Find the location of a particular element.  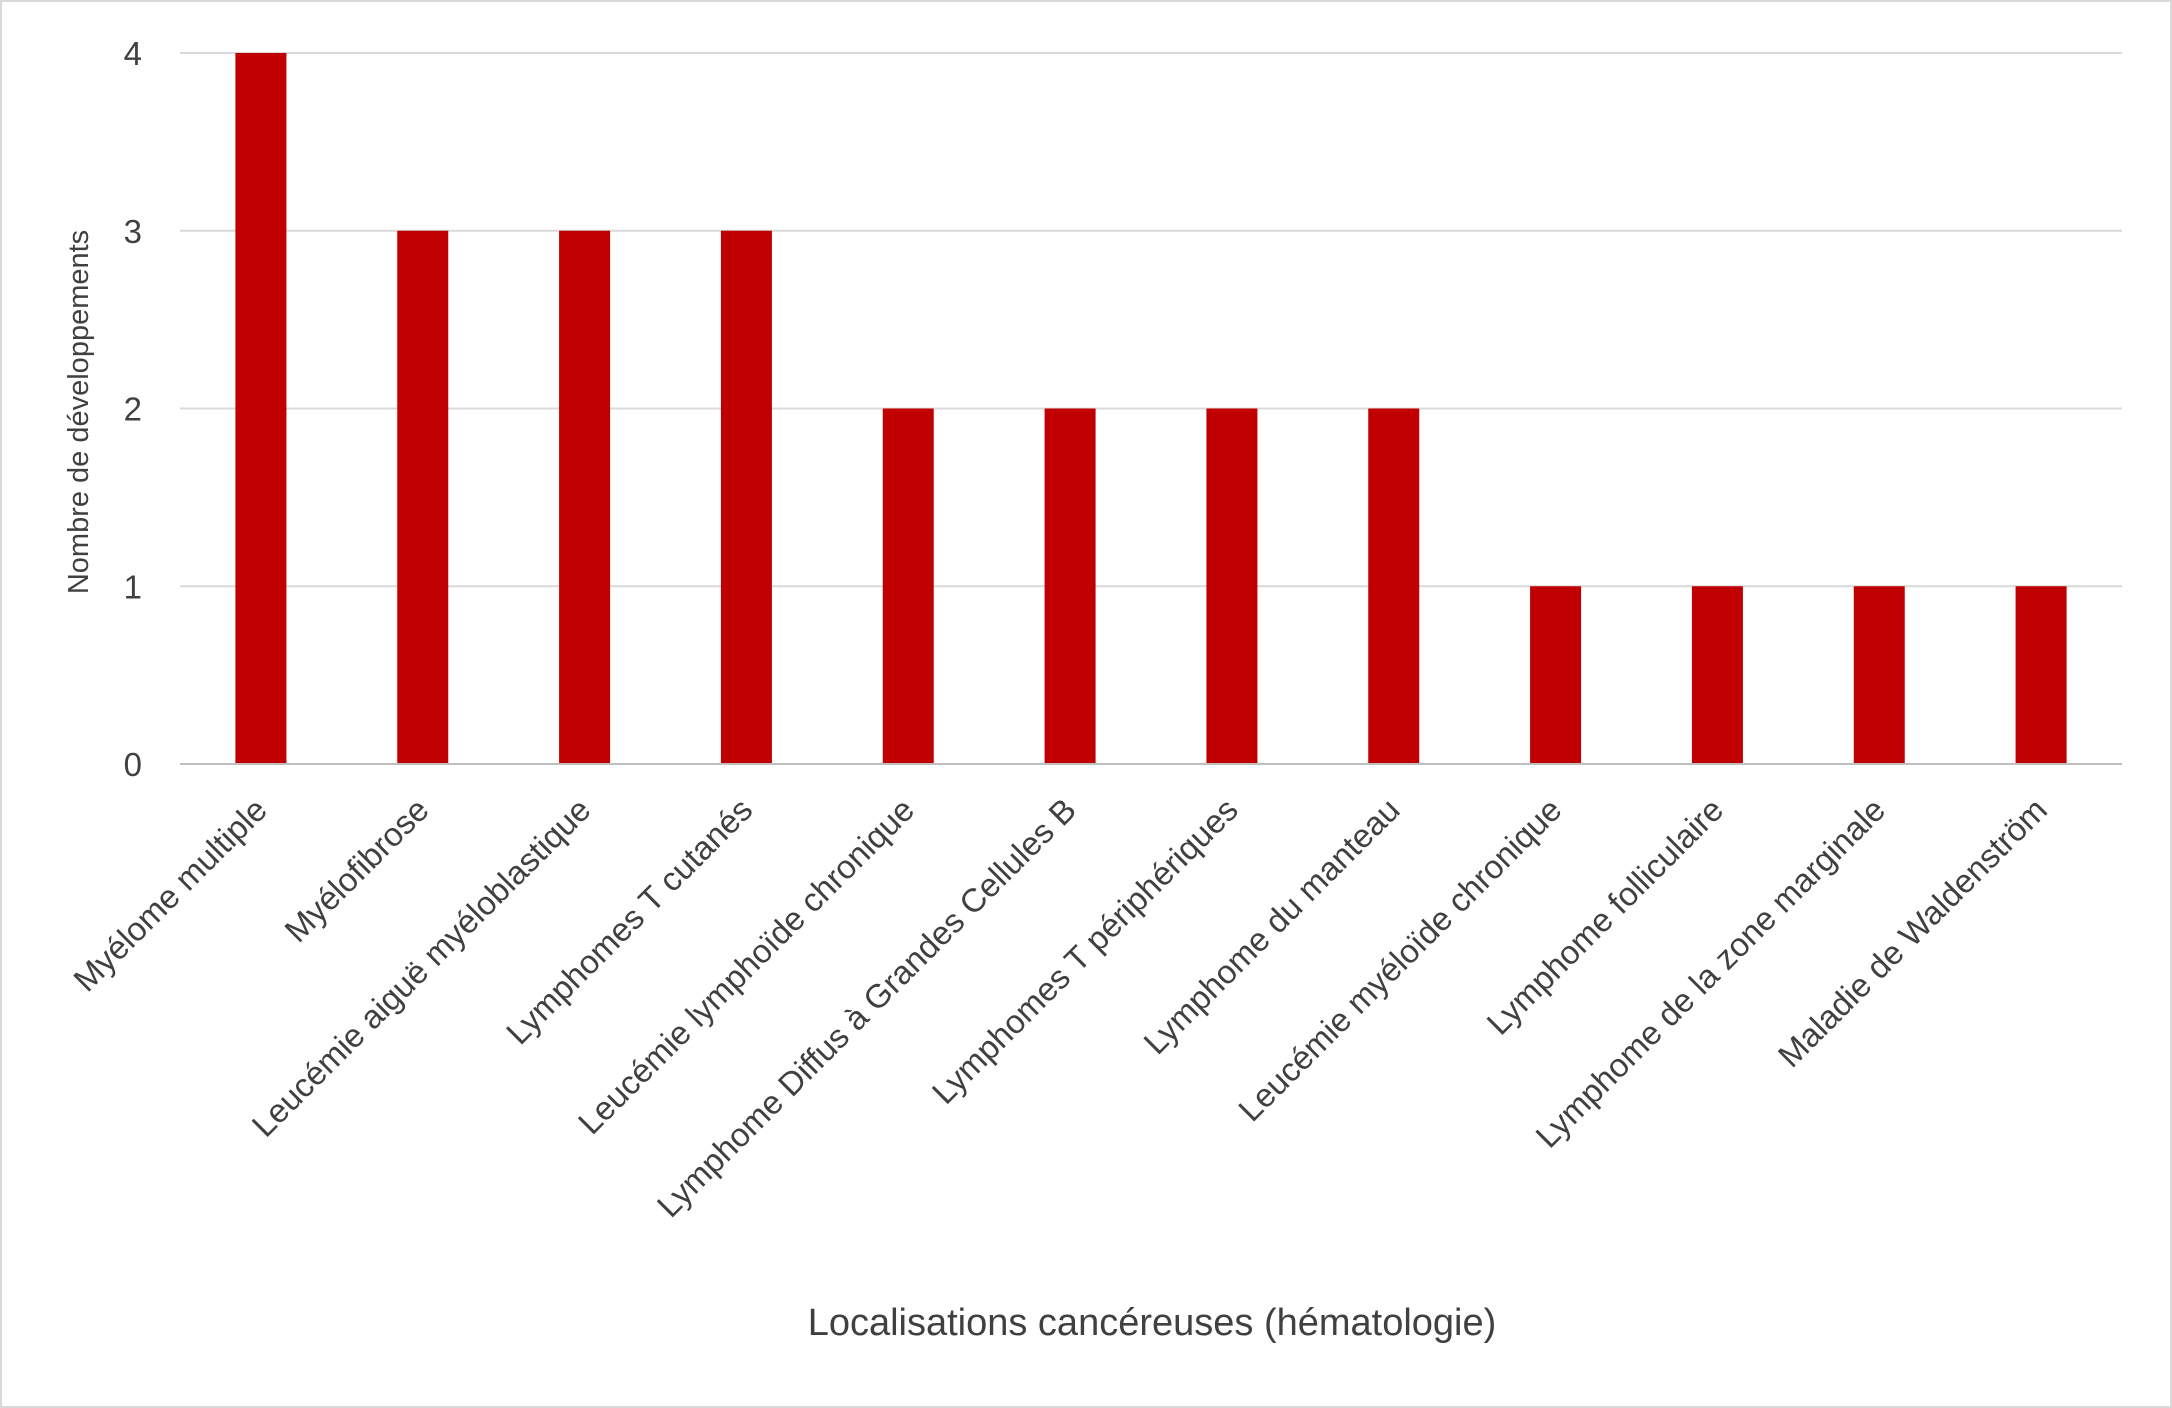

x-axis-title: Localisations cancéreuses (hématologie) is located at coordinates (1152, 1323).